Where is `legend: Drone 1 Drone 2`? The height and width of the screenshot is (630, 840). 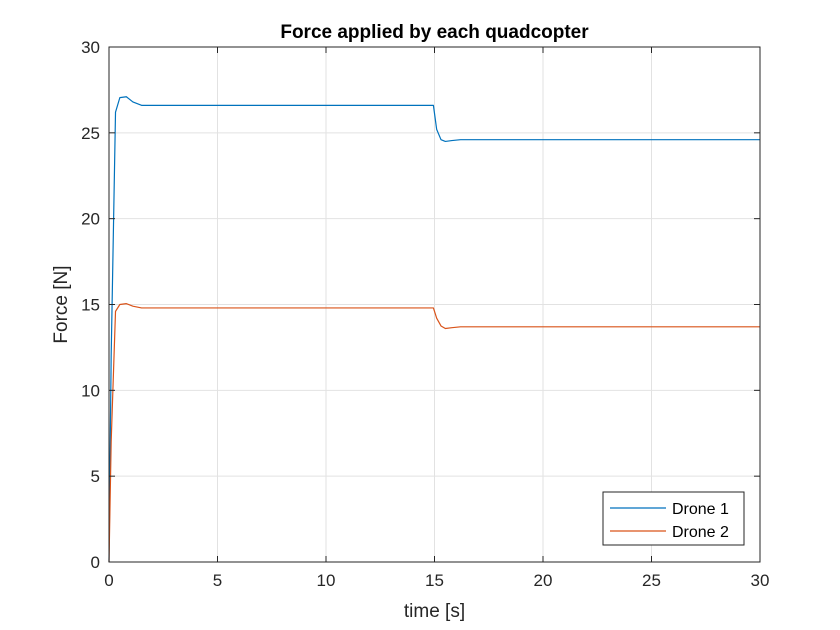 legend: Drone 1 Drone 2 is located at coordinates (673, 518).